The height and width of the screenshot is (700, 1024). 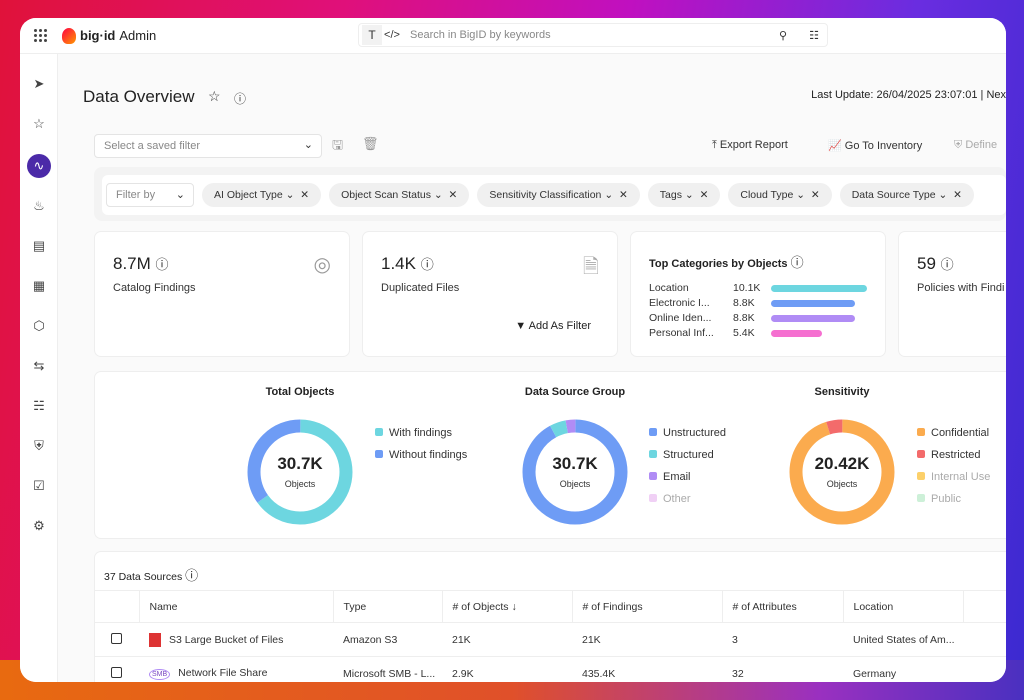 What do you see at coordinates (769, 319) in the screenshot?
I see `category-row: Online Iden... 8.8K` at bounding box center [769, 319].